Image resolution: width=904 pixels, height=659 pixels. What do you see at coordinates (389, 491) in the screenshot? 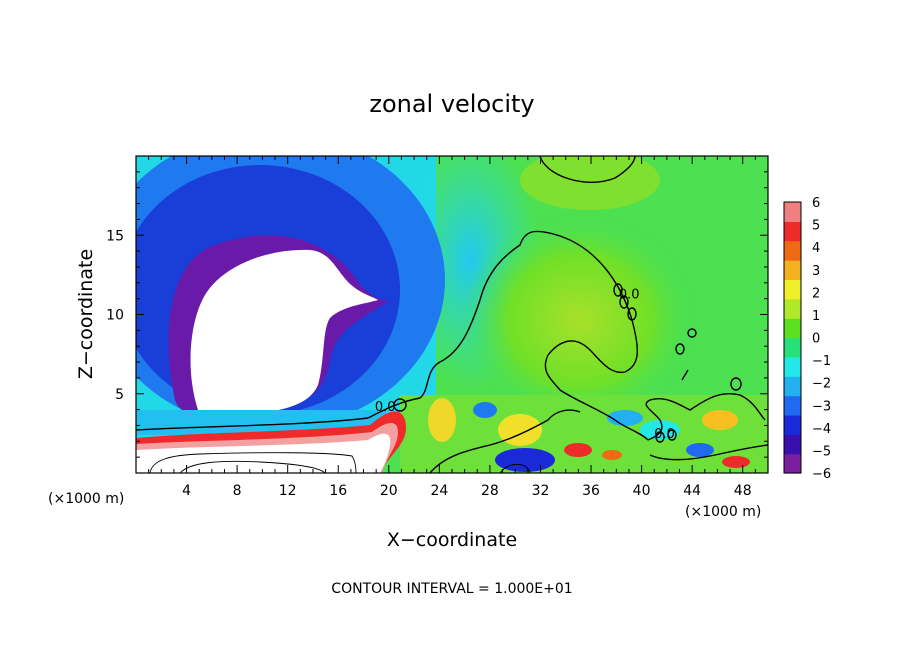
I see `x-tick-label: 20` at bounding box center [389, 491].